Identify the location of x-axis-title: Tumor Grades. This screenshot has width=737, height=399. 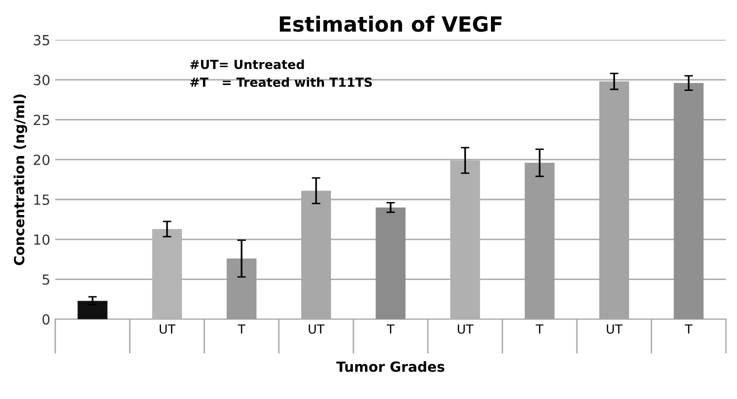
(390, 366).